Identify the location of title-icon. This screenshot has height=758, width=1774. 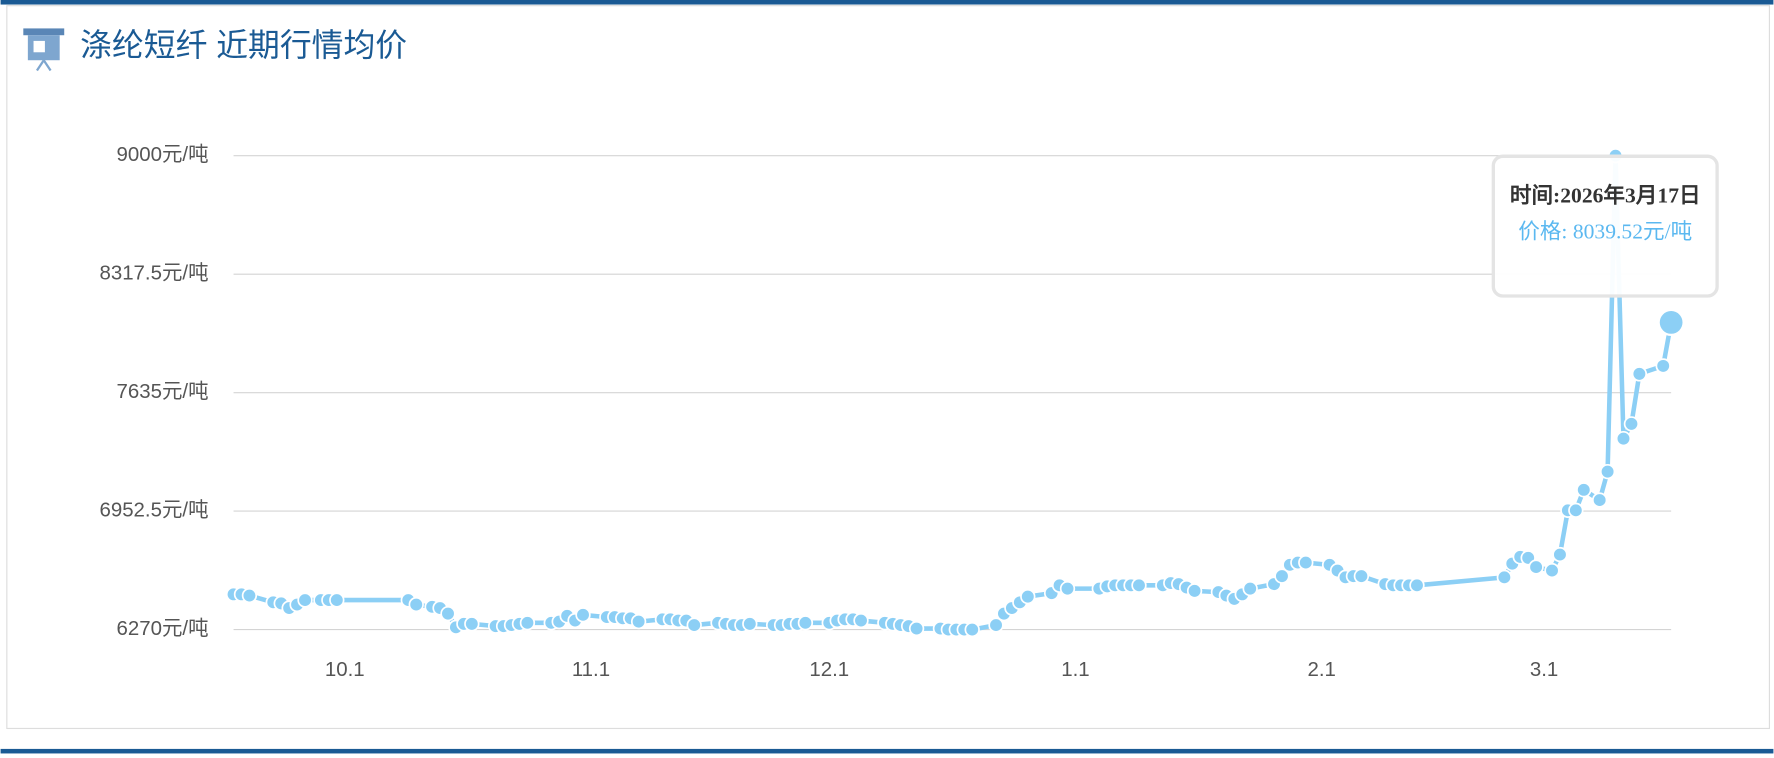
(44, 50).